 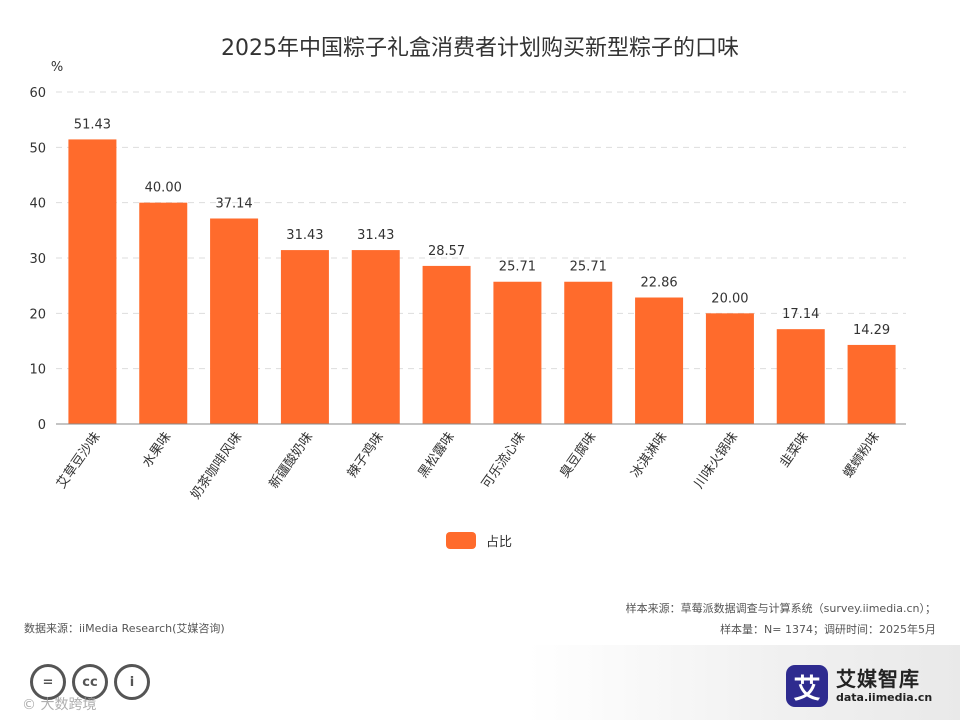 I want to click on sample-source: 样本来源：草莓派数据调查与计算系统（survey.iimedia.cn）；, so click(x=780, y=608).